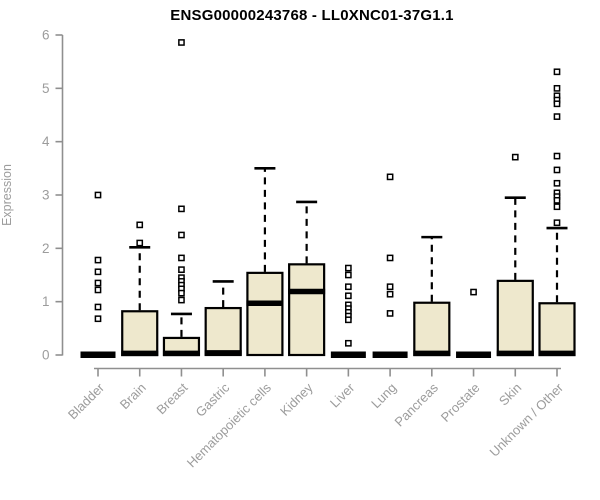 Image resolution: width=600 pixels, height=500 pixels. What do you see at coordinates (460, 402) in the screenshot?
I see `x-tick-label: Prostate` at bounding box center [460, 402].